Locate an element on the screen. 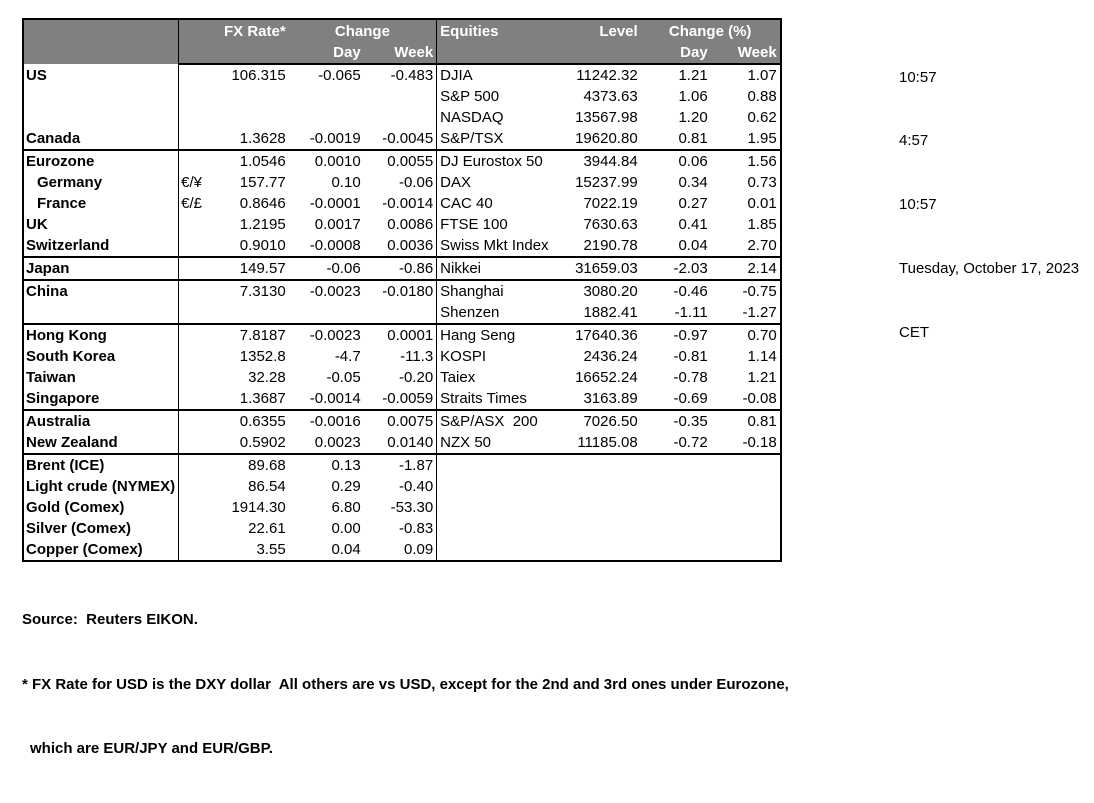 The image size is (1094, 803). equity-week-change: 0.70 is located at coordinates (745, 334).